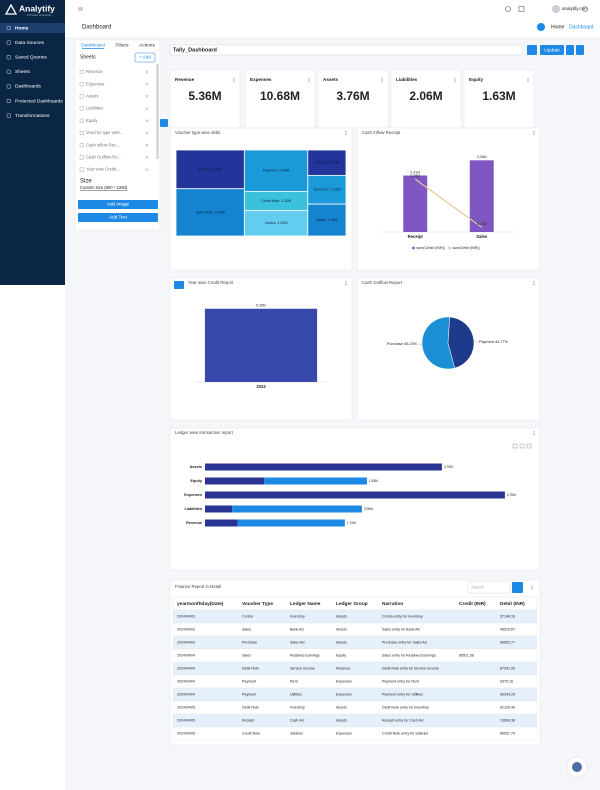 The image size is (600, 790). What do you see at coordinates (521, 9) in the screenshot?
I see `fullscreen-button` at bounding box center [521, 9].